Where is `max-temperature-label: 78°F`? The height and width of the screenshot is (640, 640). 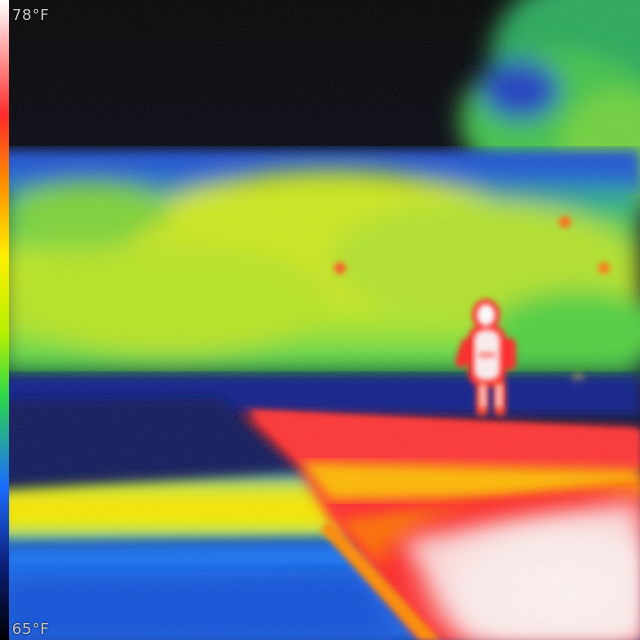
max-temperature-label: 78°F is located at coordinates (31, 15).